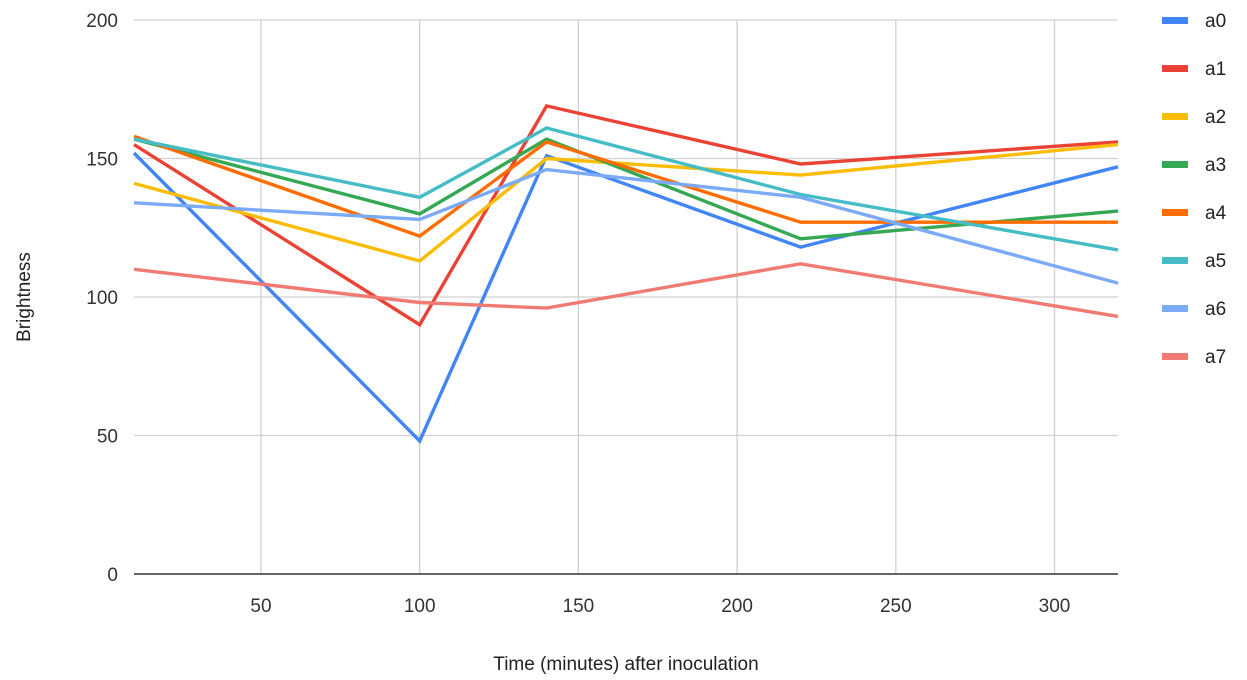  What do you see at coordinates (1215, 261) in the screenshot?
I see `legend-label-a5: a5` at bounding box center [1215, 261].